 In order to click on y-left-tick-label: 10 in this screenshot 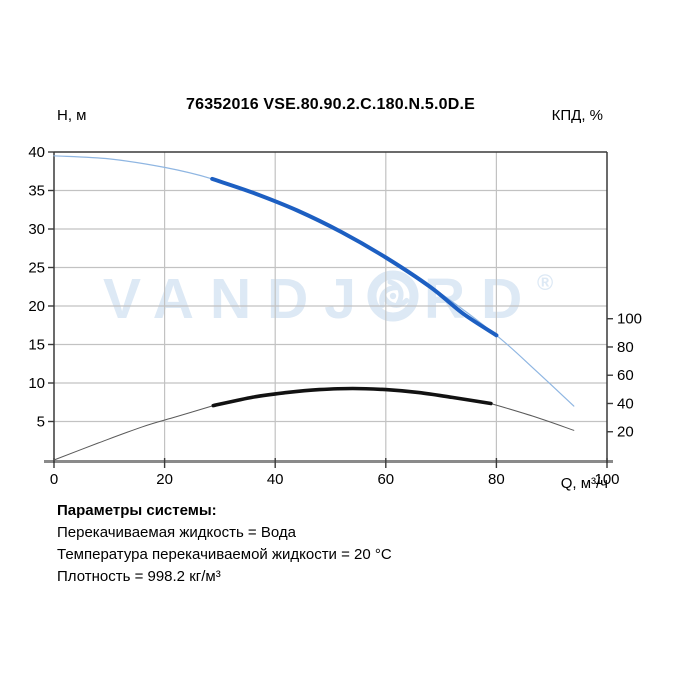, I will do `click(36, 383)`.